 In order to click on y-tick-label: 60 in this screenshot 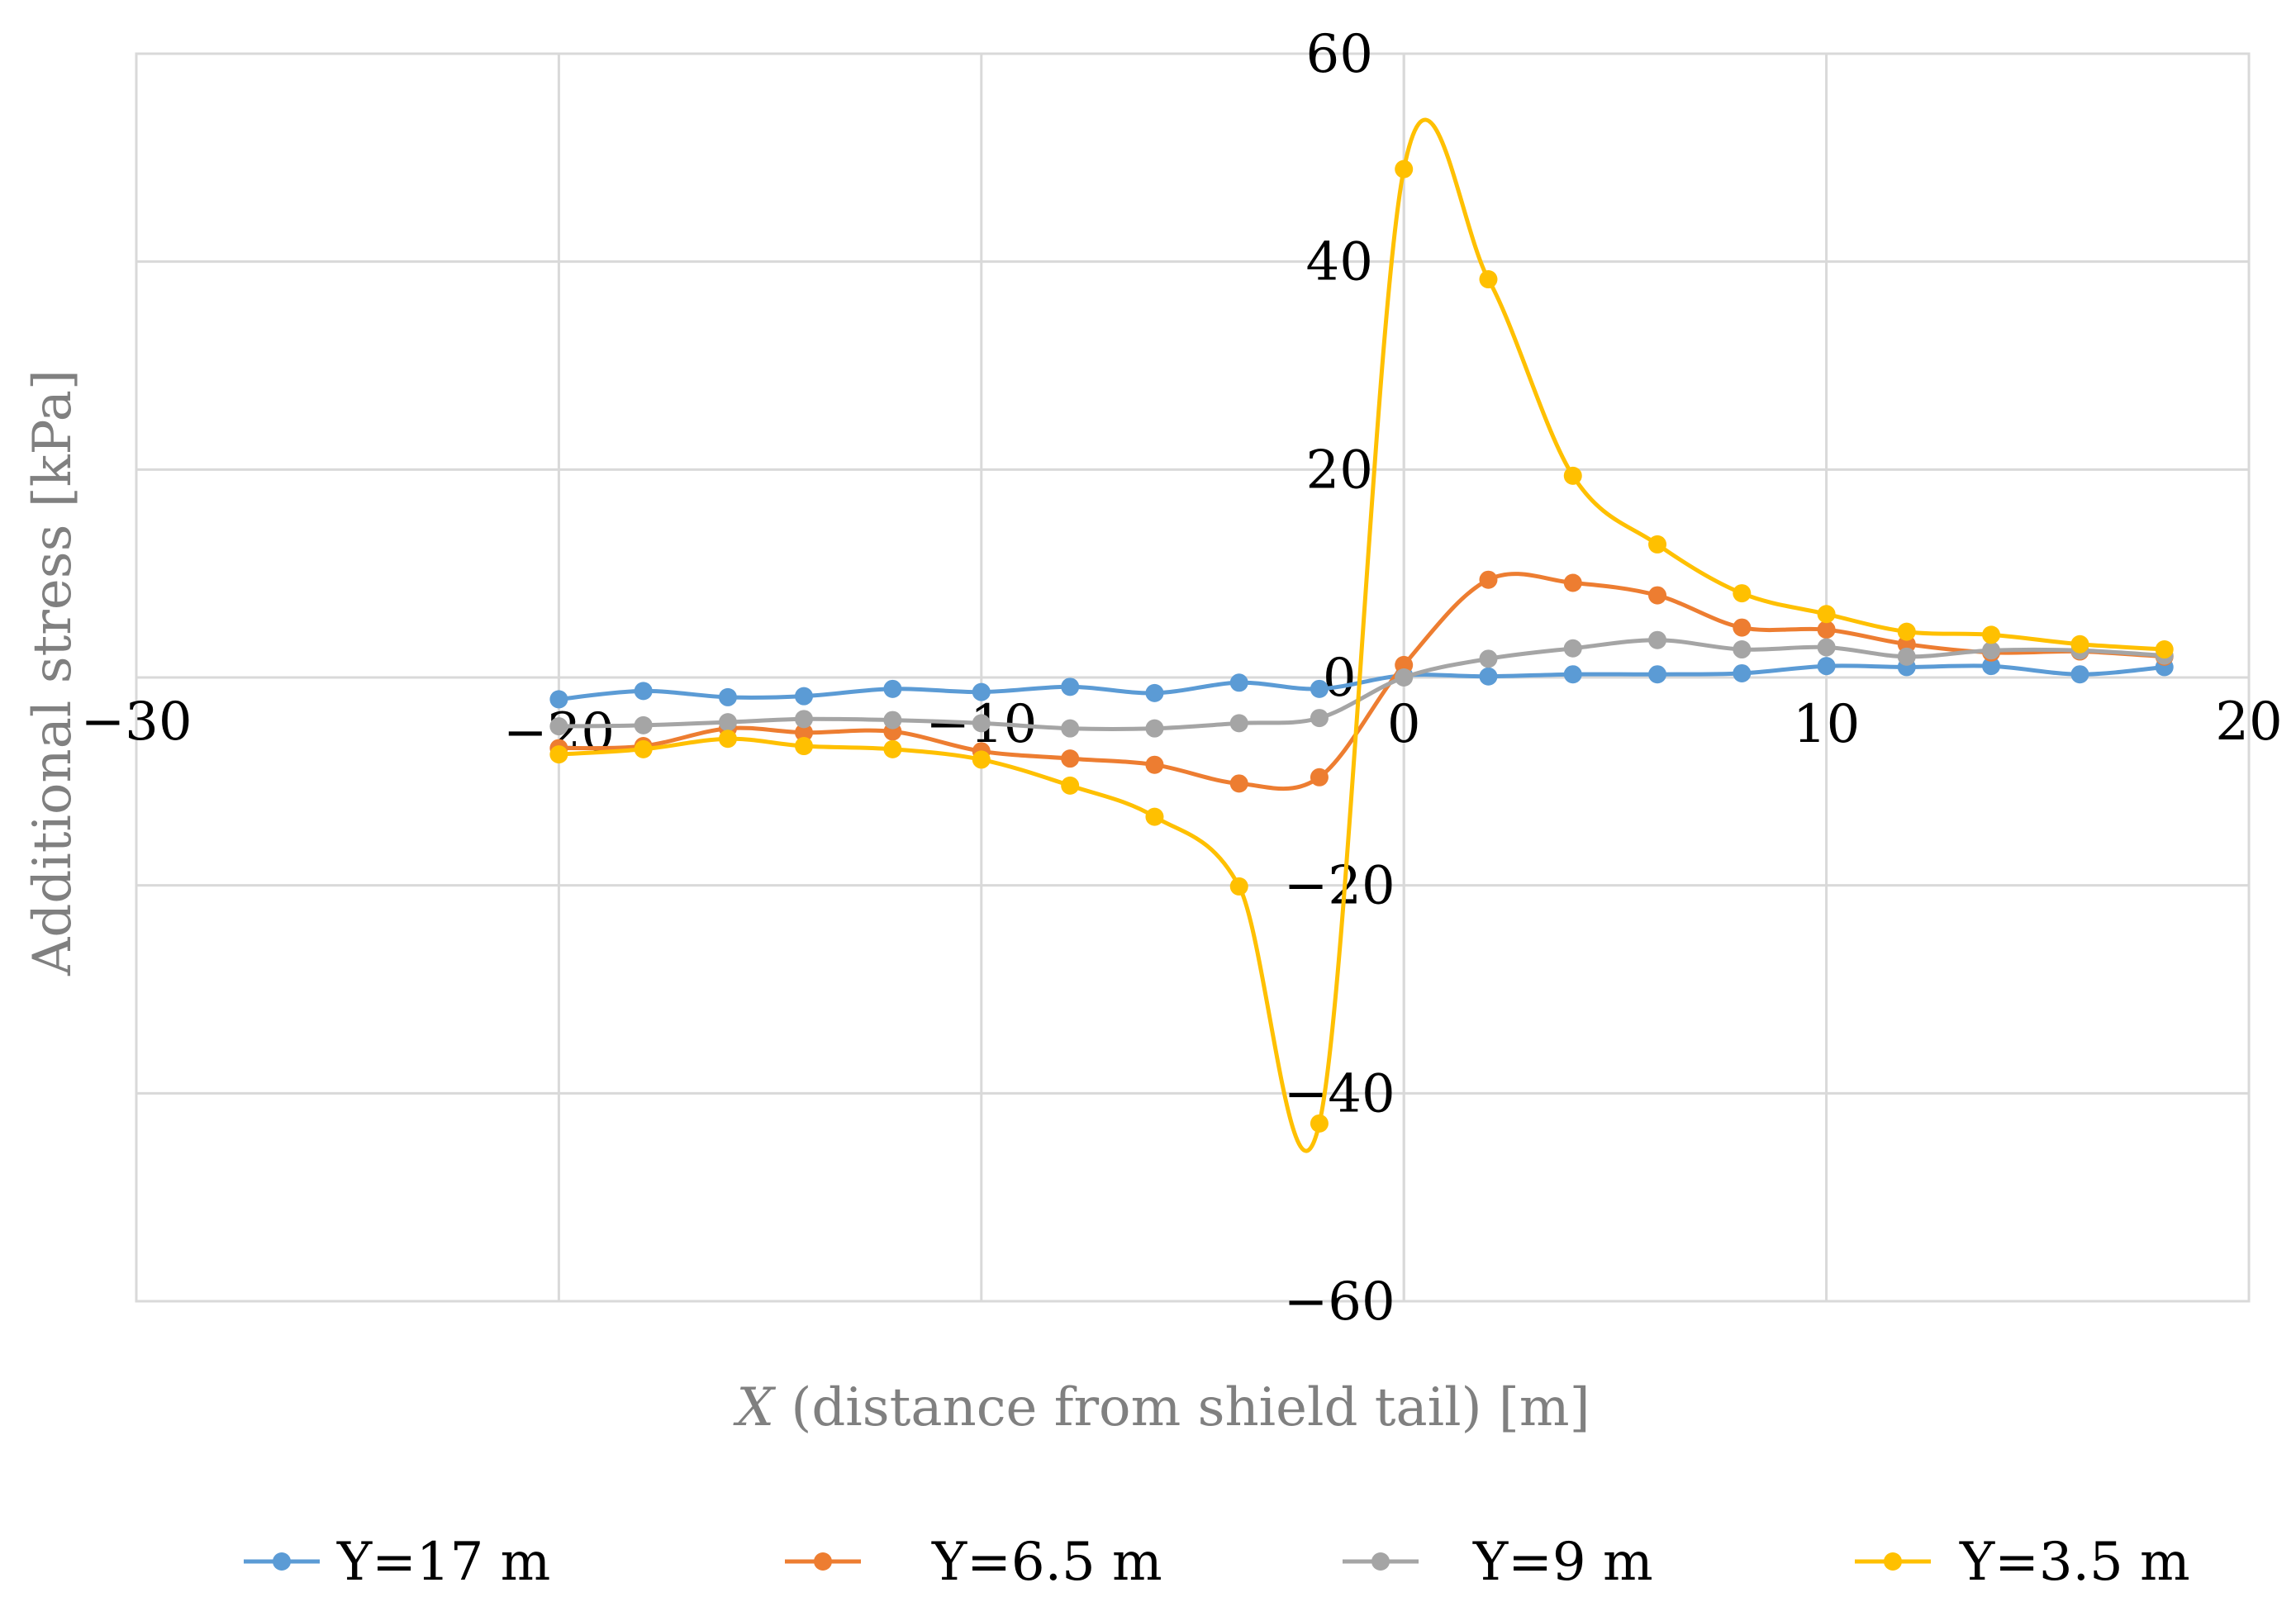, I will do `click(1338, 54)`.